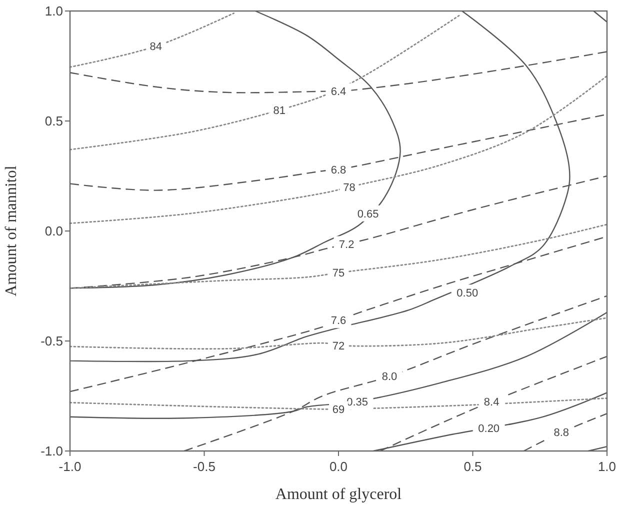 The width and height of the screenshot is (619, 509). I want to click on annotation: 78, so click(349, 188).